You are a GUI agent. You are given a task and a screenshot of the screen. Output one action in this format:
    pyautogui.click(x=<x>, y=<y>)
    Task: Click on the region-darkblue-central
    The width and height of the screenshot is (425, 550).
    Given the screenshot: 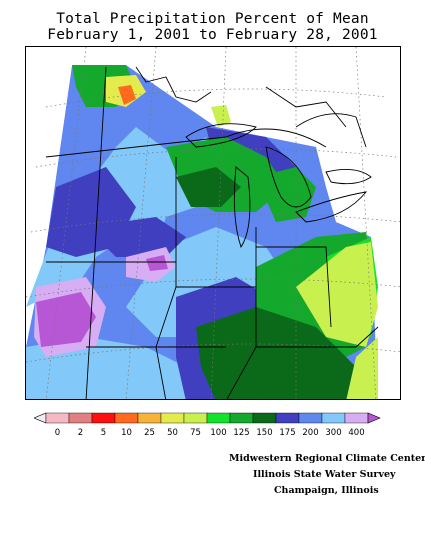 What is the action you would take?
    pyautogui.click(x=136, y=237)
    